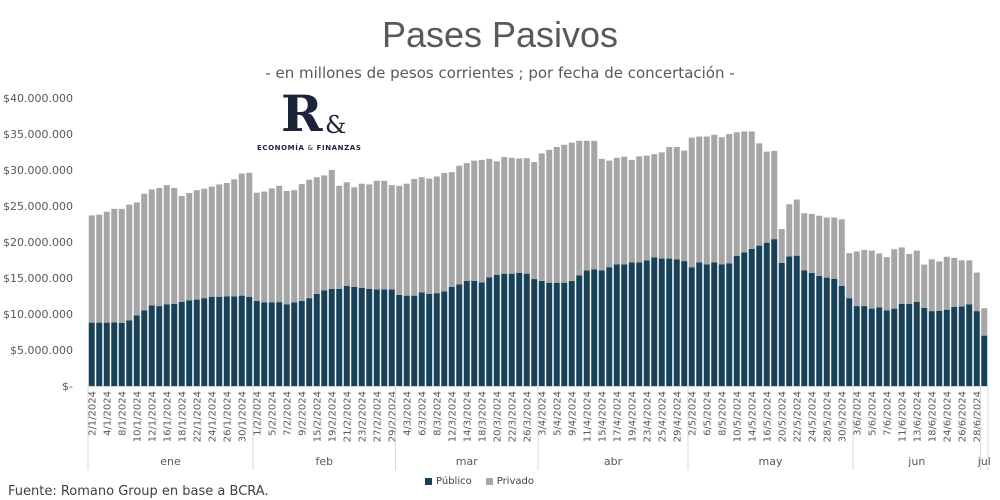 The height and width of the screenshot is (500, 1000). I want to click on x-tick-label: 20/5/2024, so click(782, 416).